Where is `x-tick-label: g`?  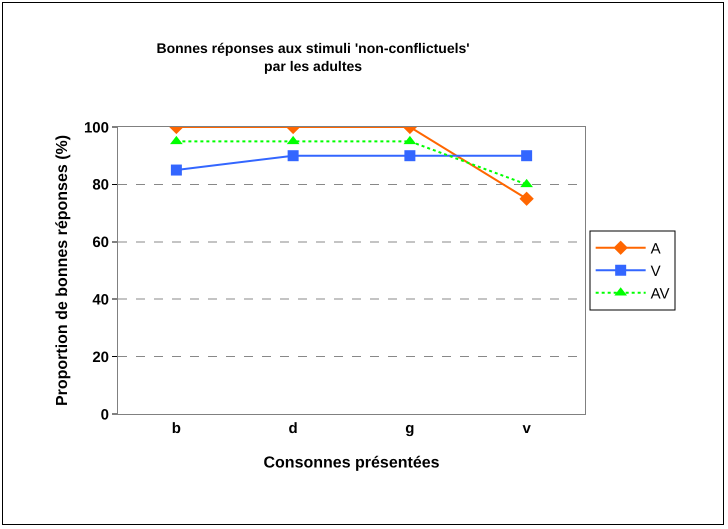 x-tick-label: g is located at coordinates (409, 428).